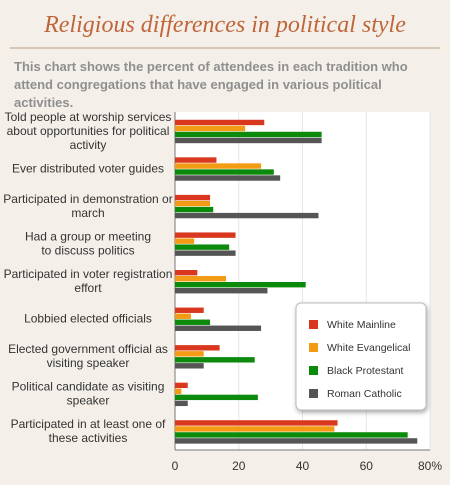 Image resolution: width=450 pixels, height=485 pixels. I want to click on category-label-line: effort, so click(88, 288).